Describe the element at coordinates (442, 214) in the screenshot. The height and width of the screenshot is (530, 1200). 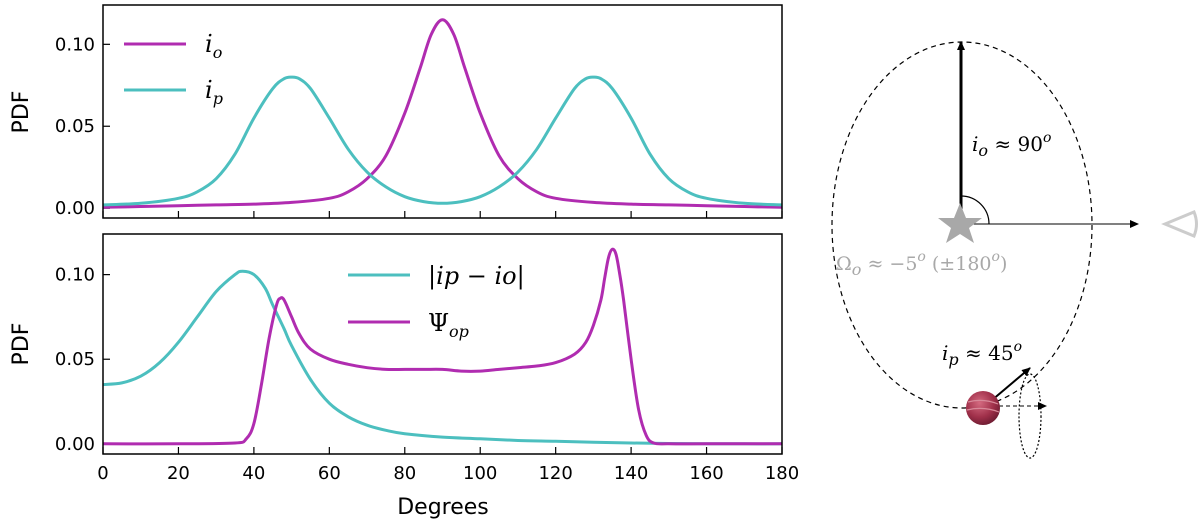
I see `top-x-ticks` at that location.